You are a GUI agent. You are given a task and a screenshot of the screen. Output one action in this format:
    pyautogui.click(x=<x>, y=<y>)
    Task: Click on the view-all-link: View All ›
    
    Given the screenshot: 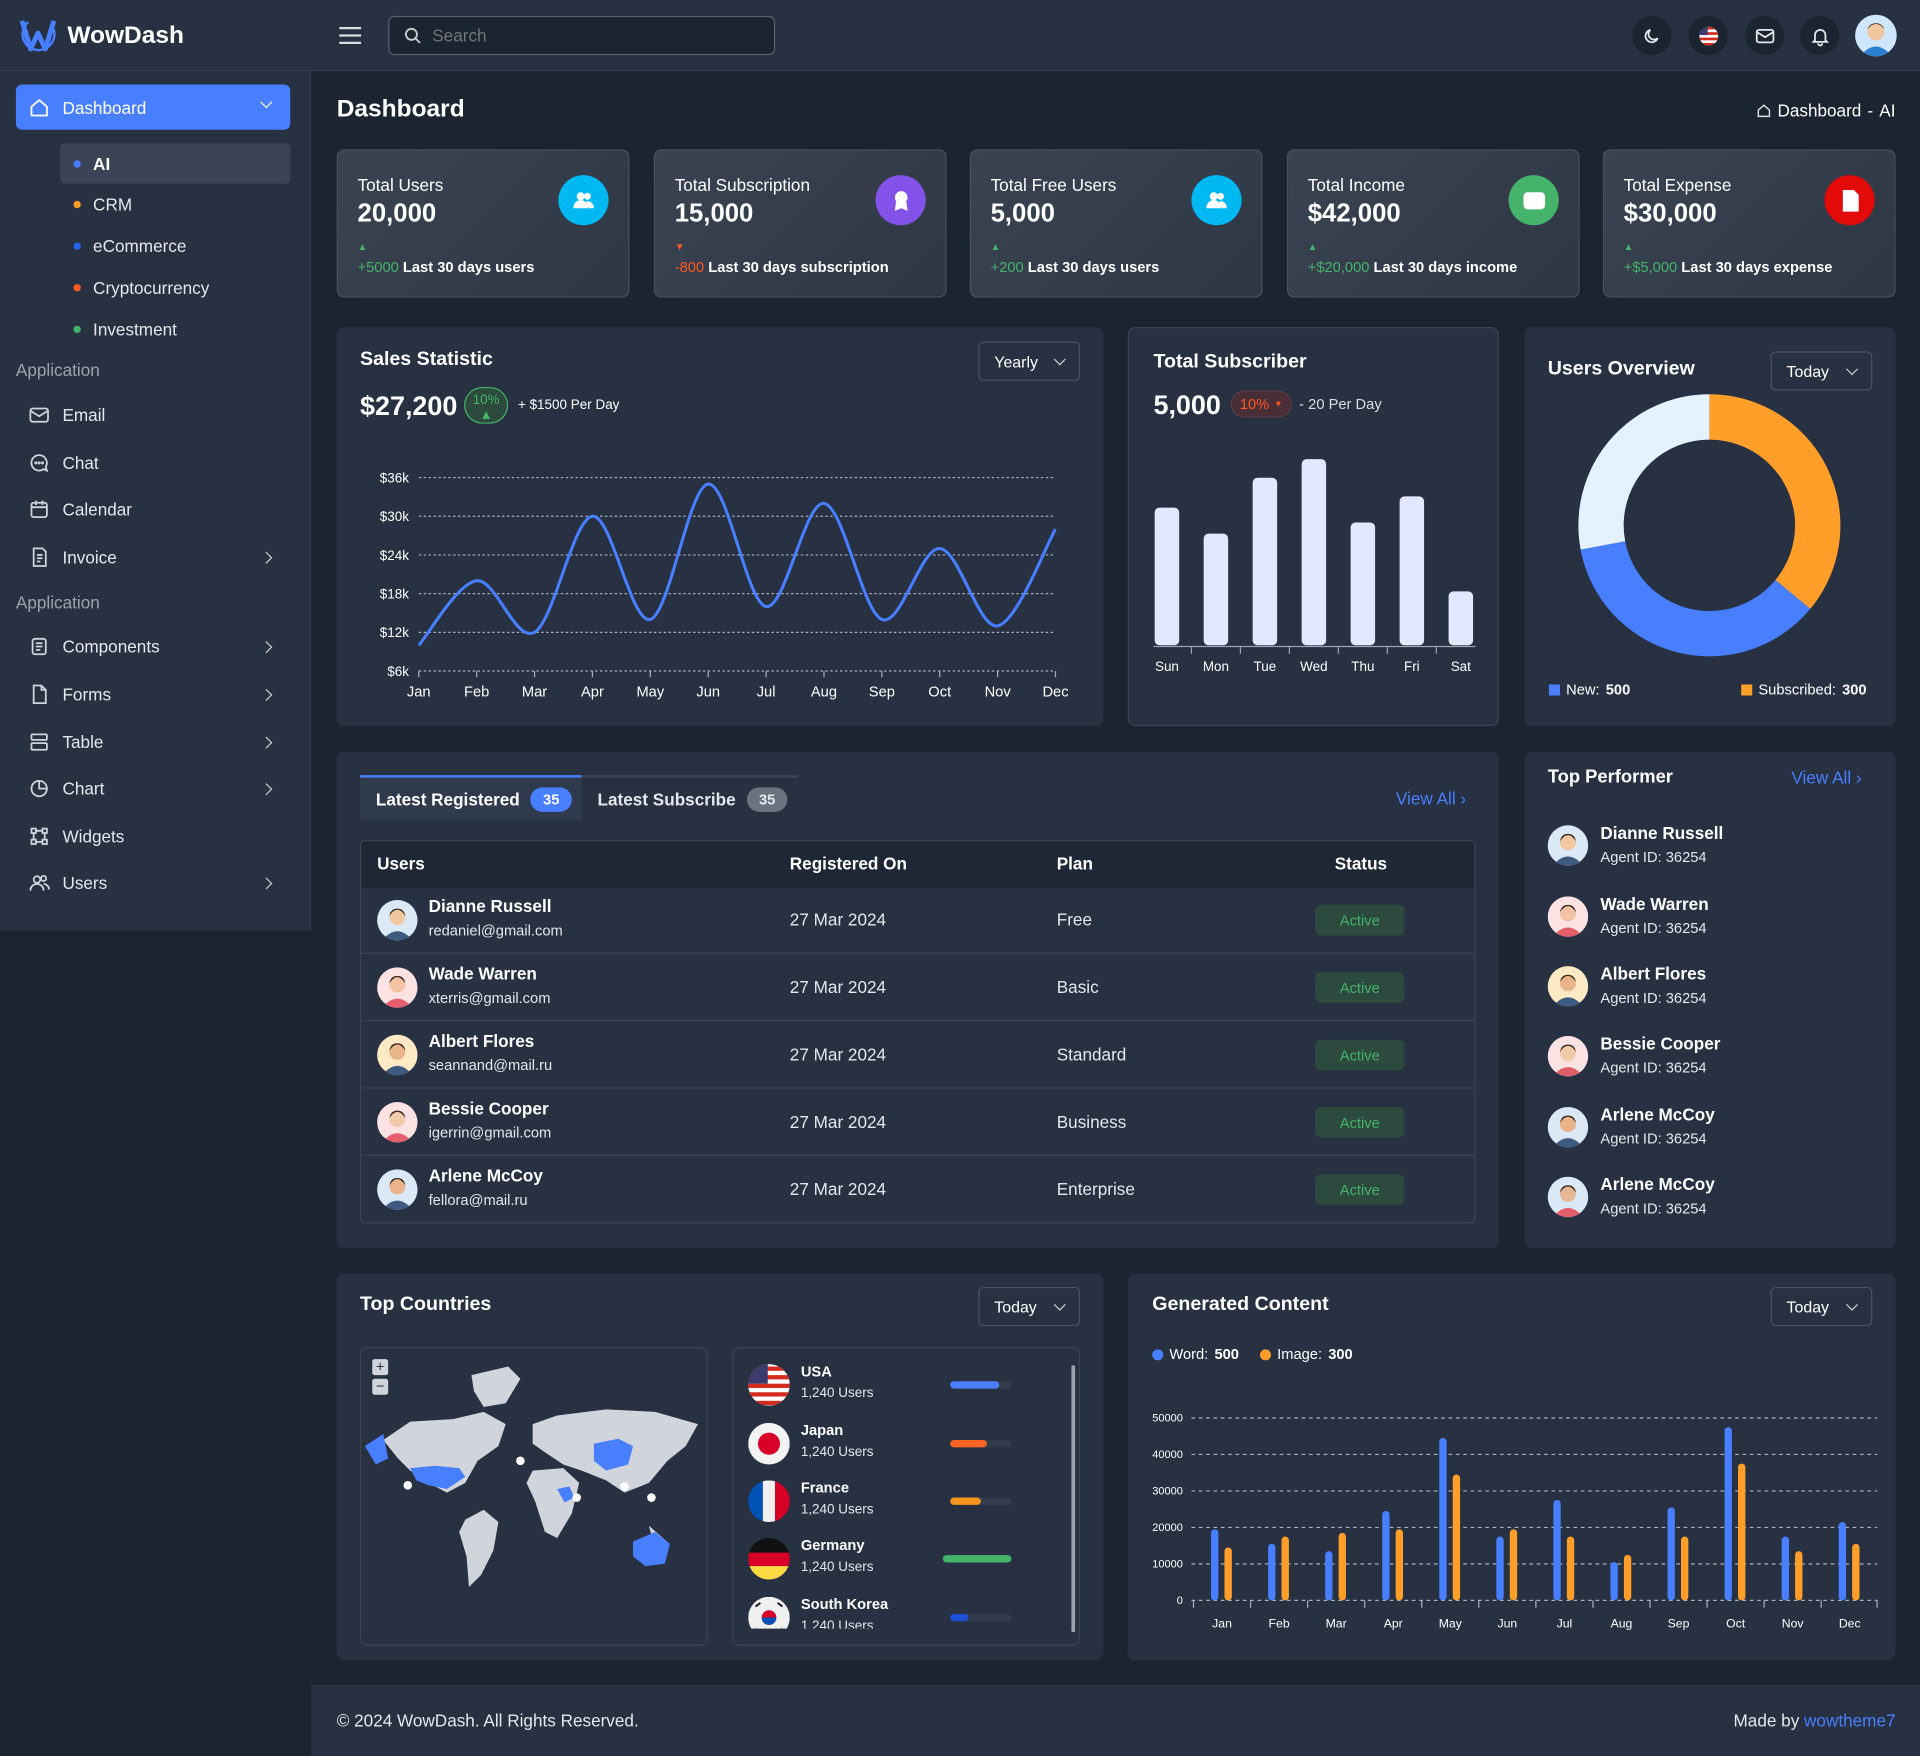 What is the action you would take?
    pyautogui.click(x=1431, y=799)
    